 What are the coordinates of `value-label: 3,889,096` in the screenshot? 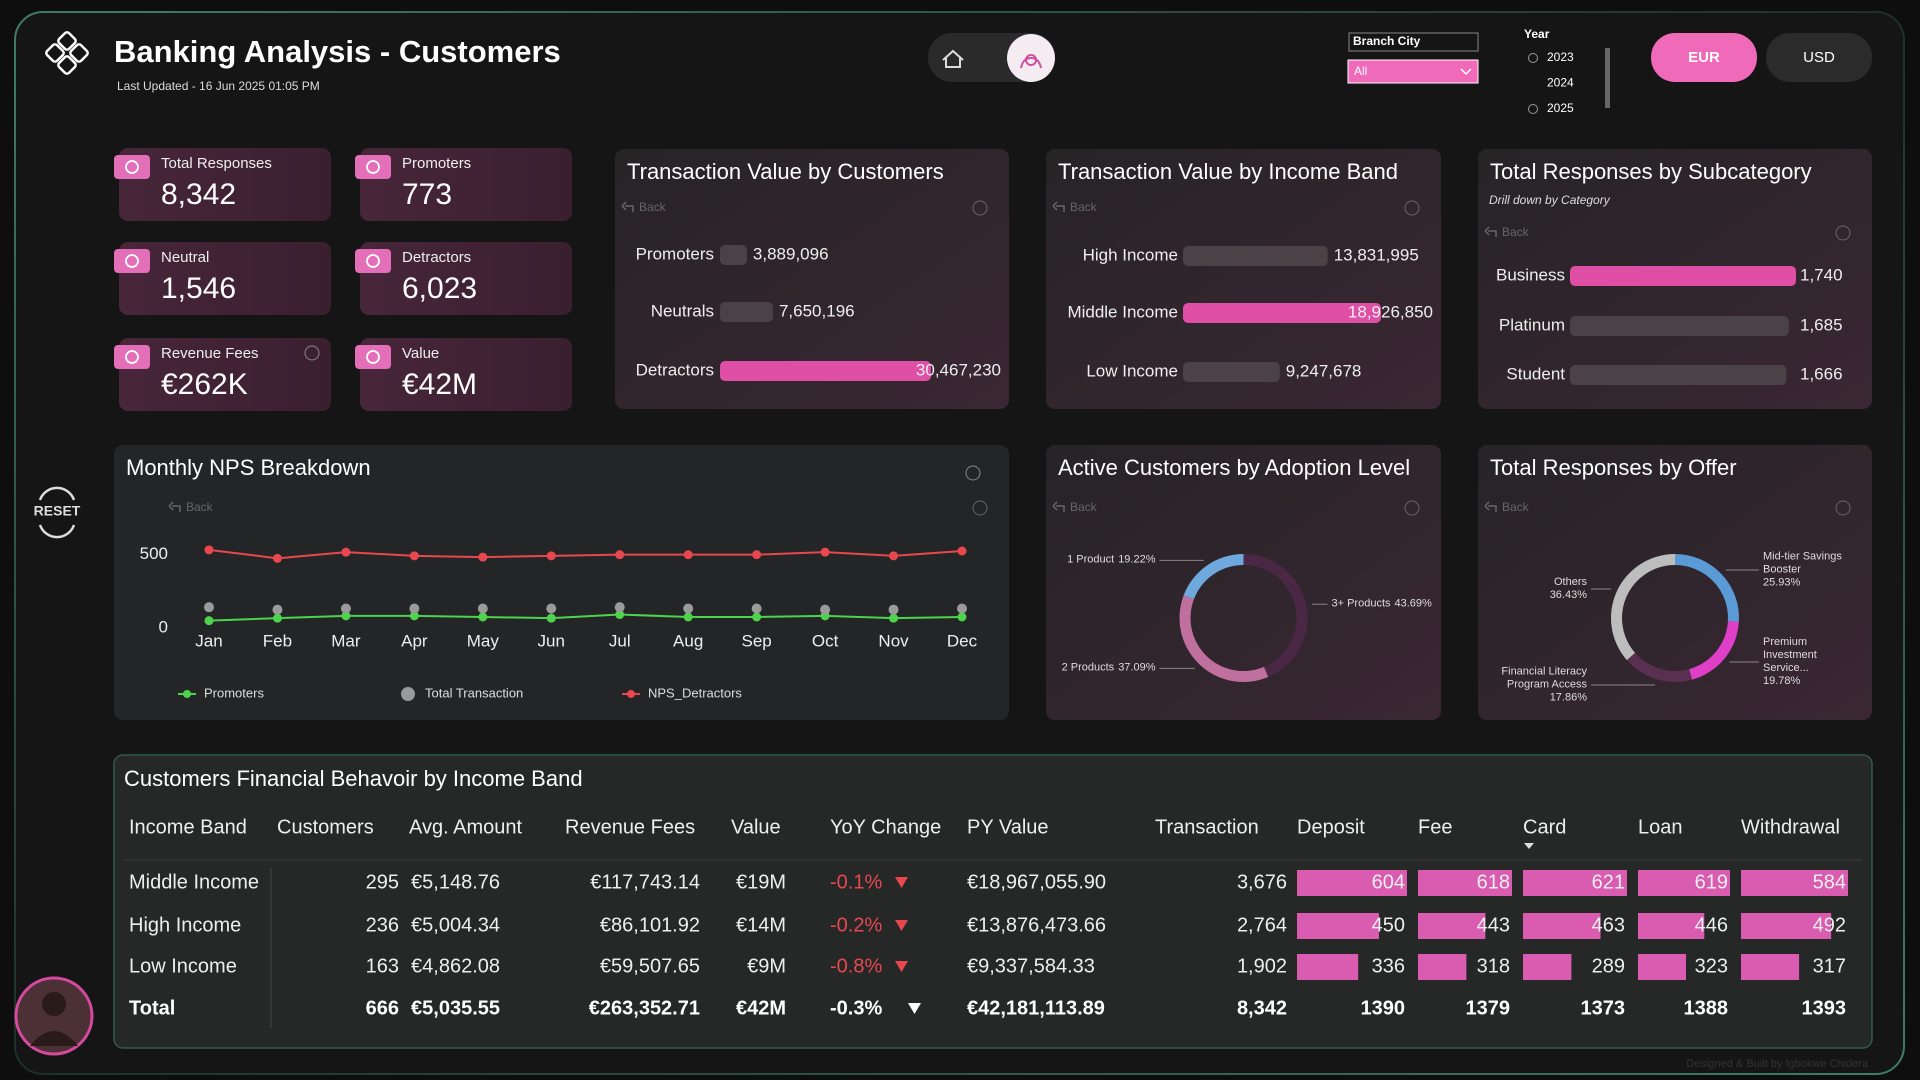 It's located at (791, 253).